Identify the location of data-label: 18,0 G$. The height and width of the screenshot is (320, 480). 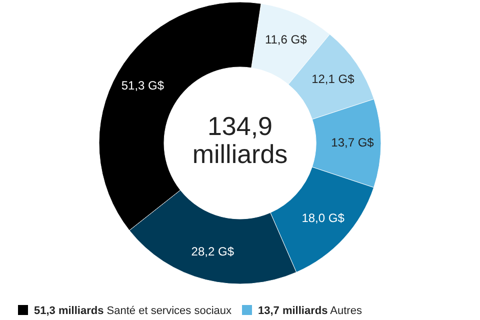
(323, 218).